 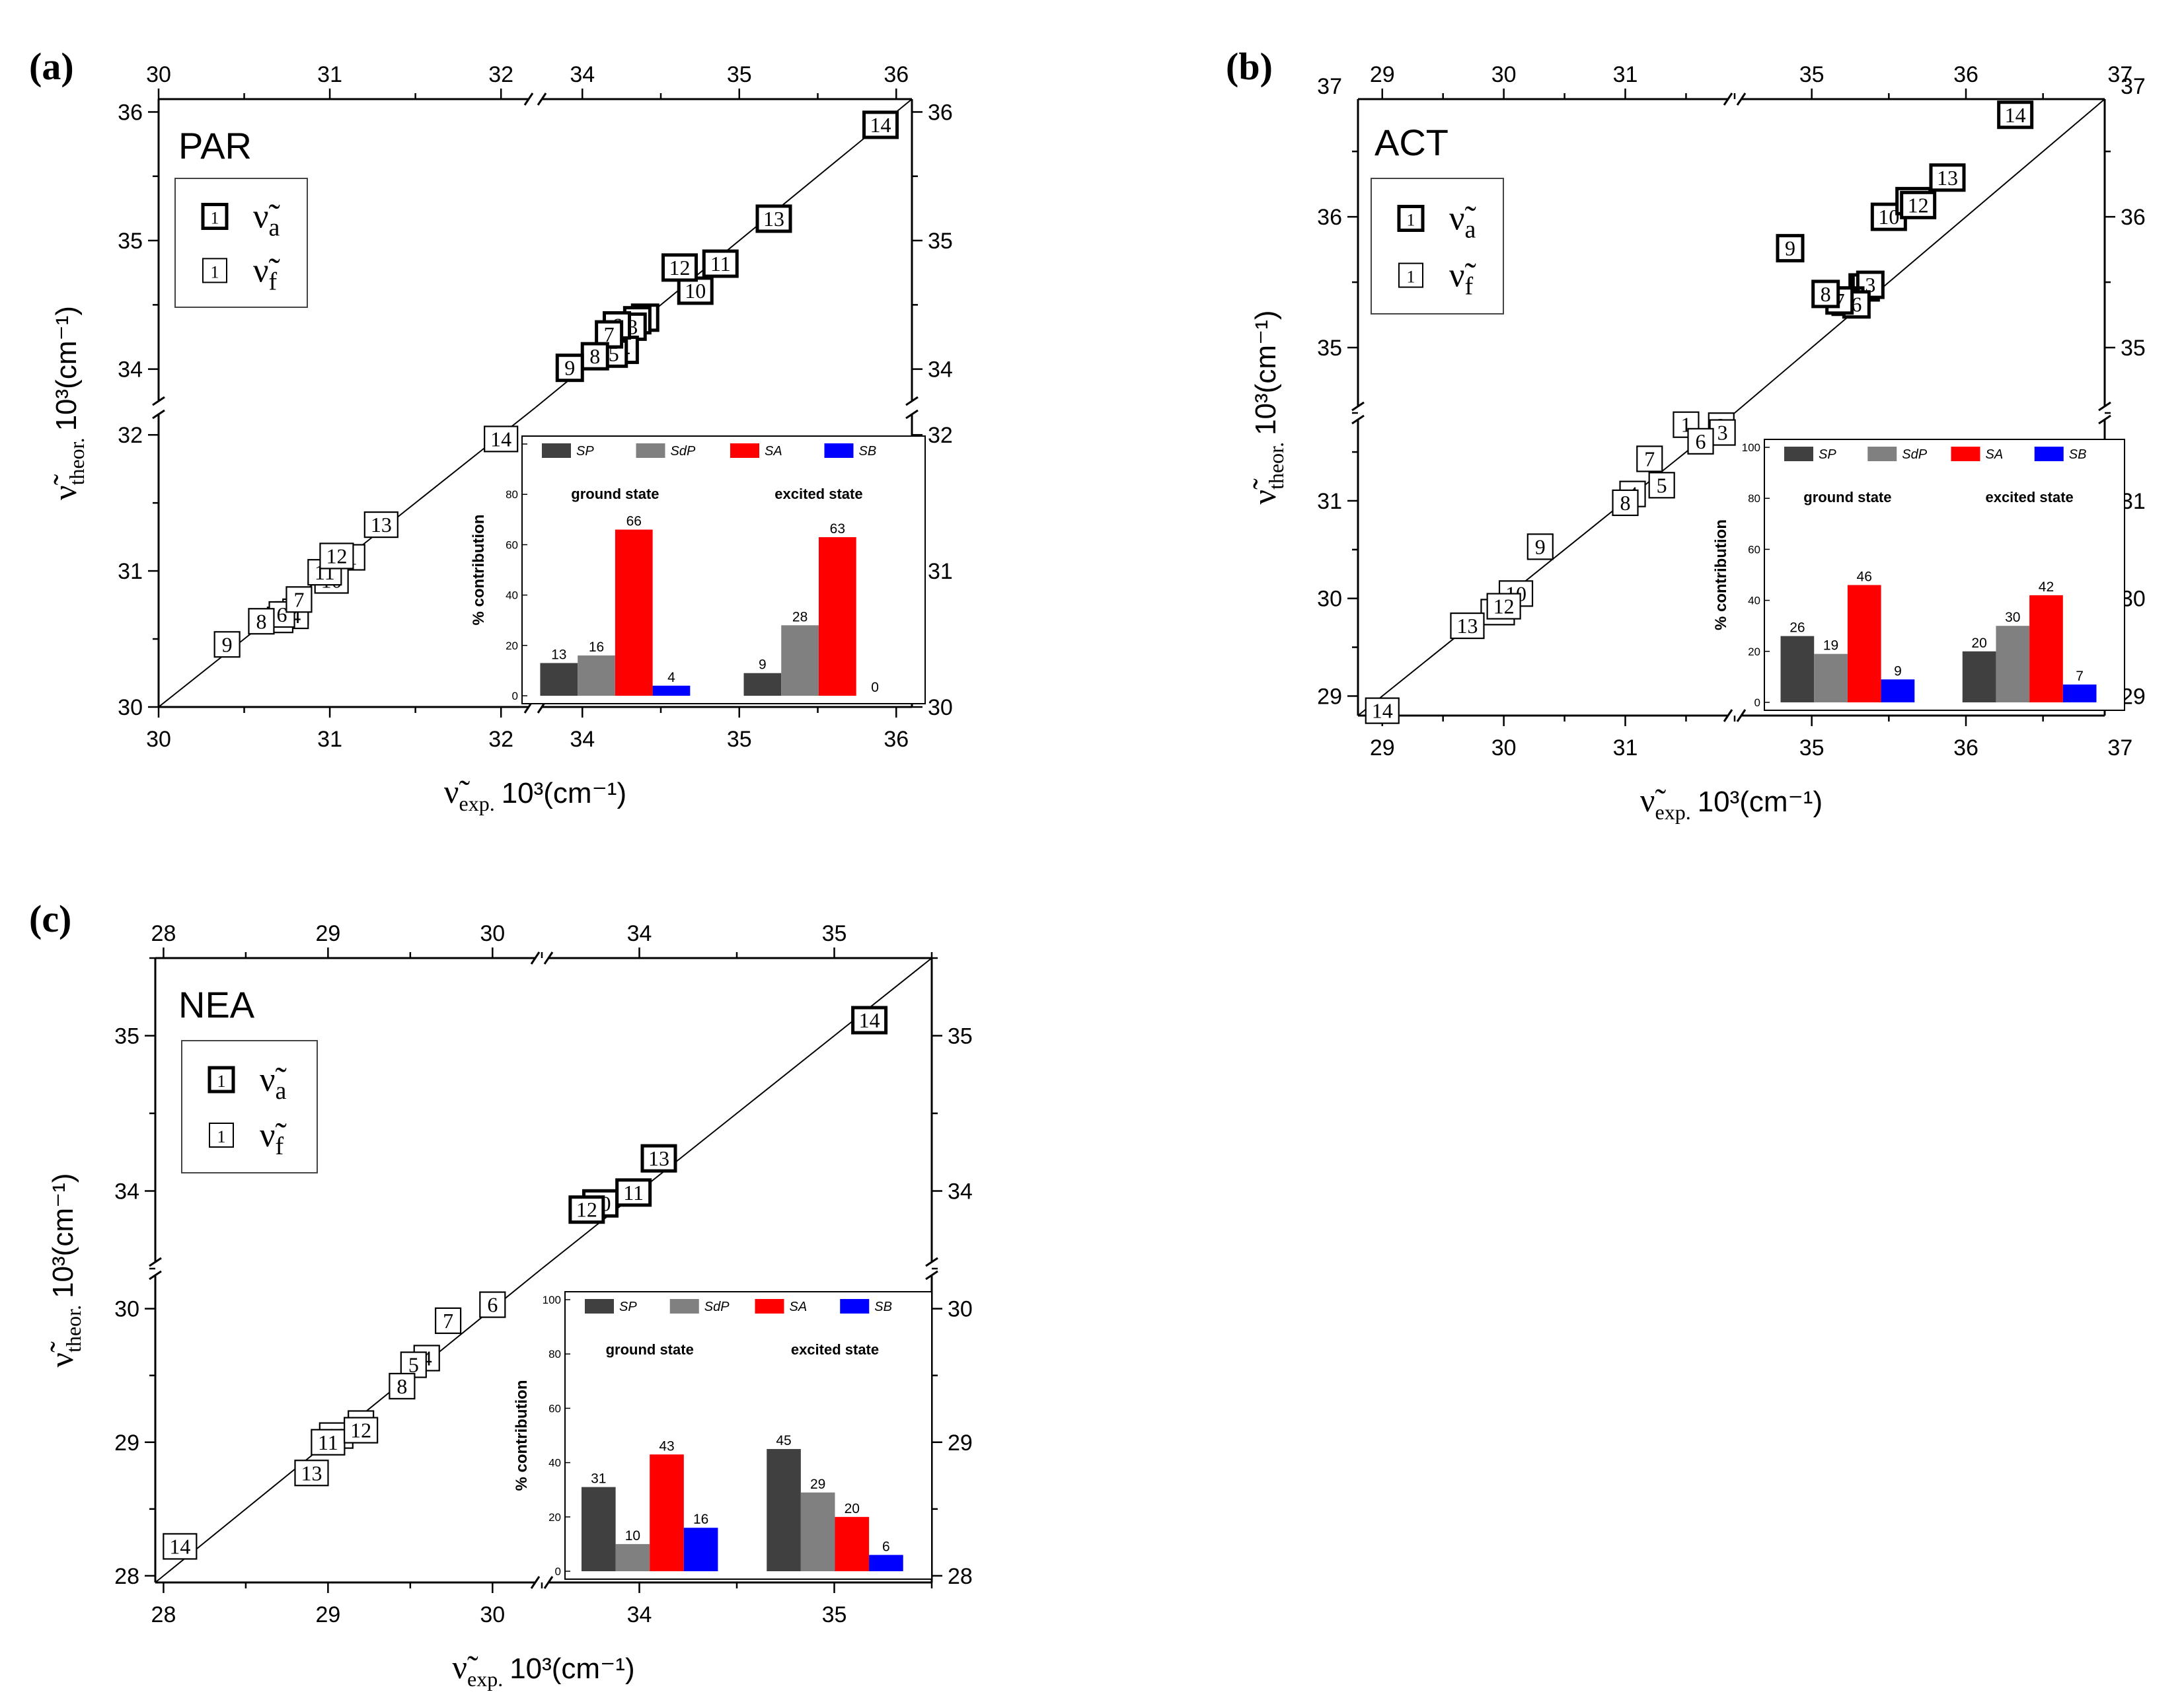 What do you see at coordinates (800, 616) in the screenshot?
I see `inset-bar-label: 28` at bounding box center [800, 616].